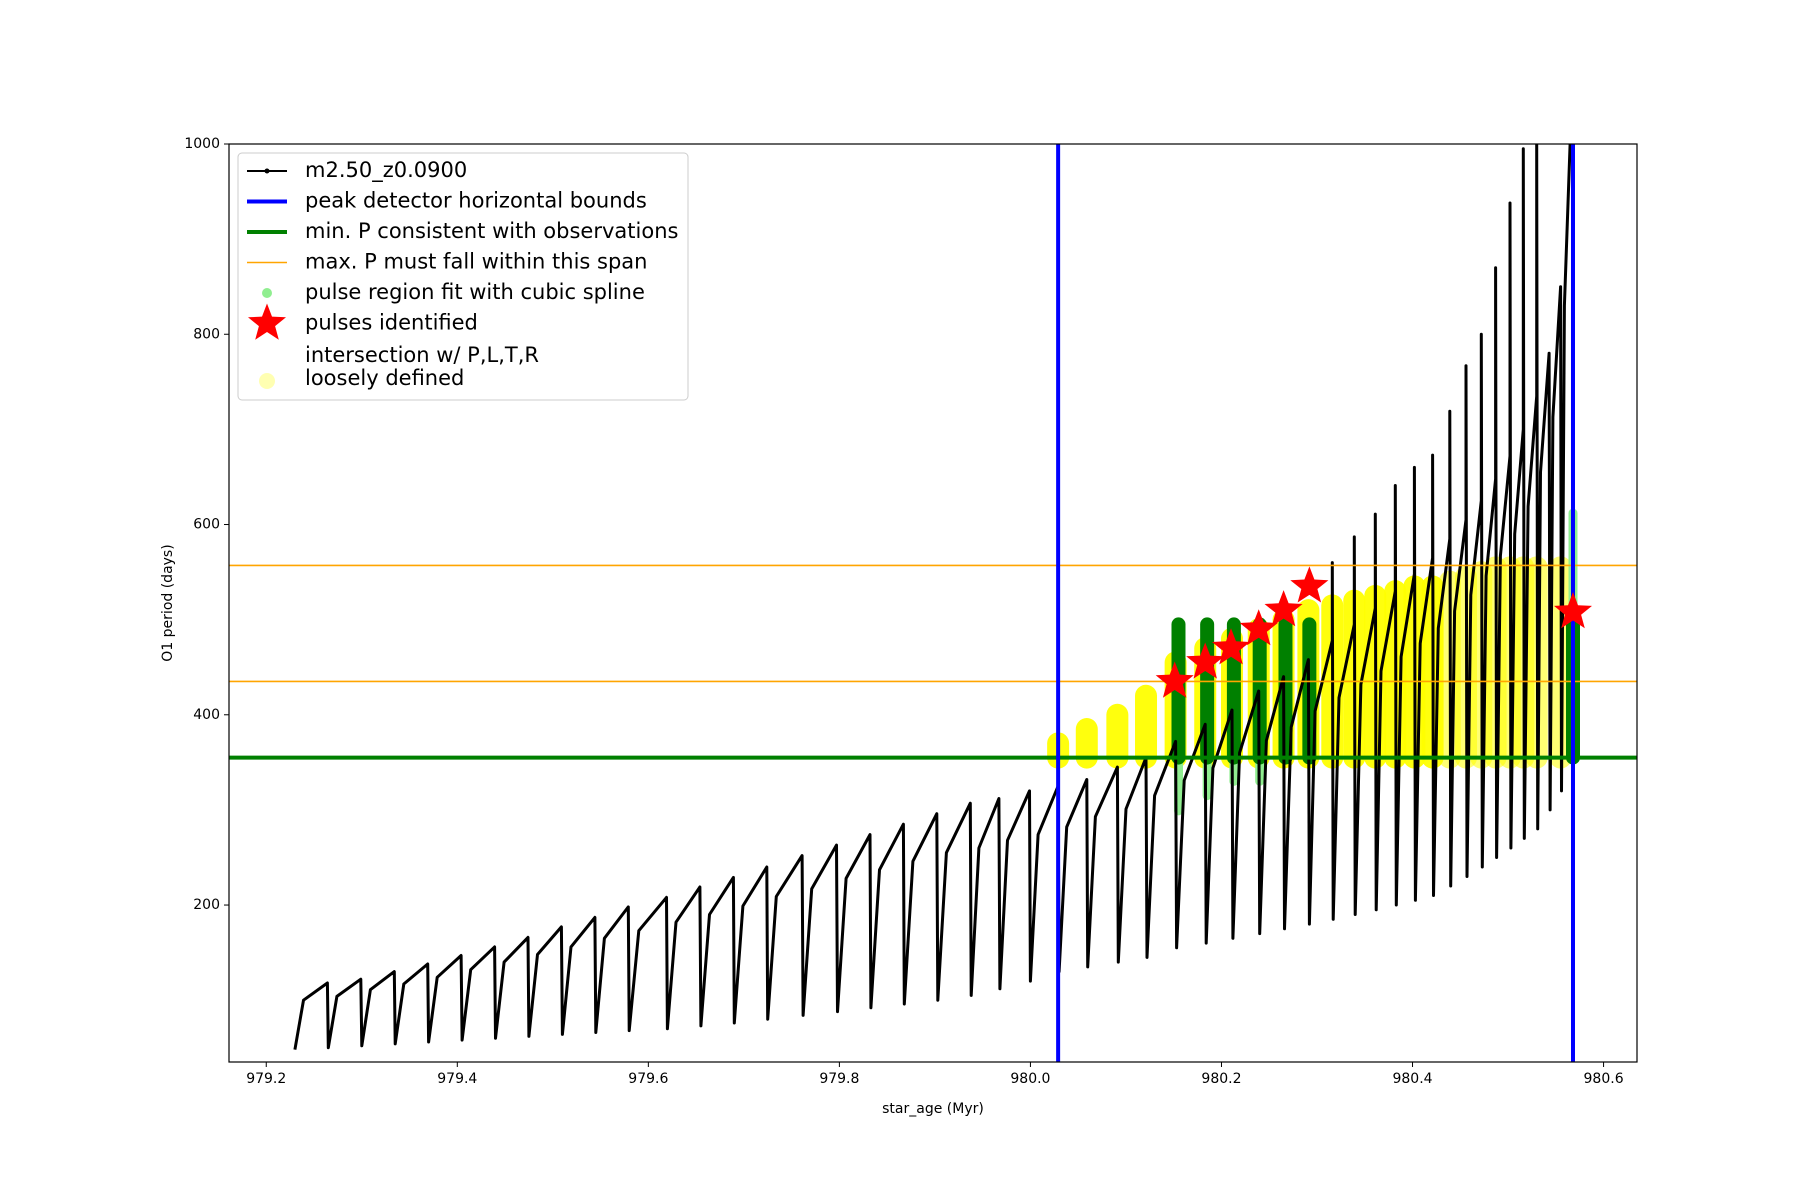 Image resolution: width=1800 pixels, height=1200 pixels. What do you see at coordinates (475, 292) in the screenshot?
I see `legend-label: pulse region fit with cubic spline` at bounding box center [475, 292].